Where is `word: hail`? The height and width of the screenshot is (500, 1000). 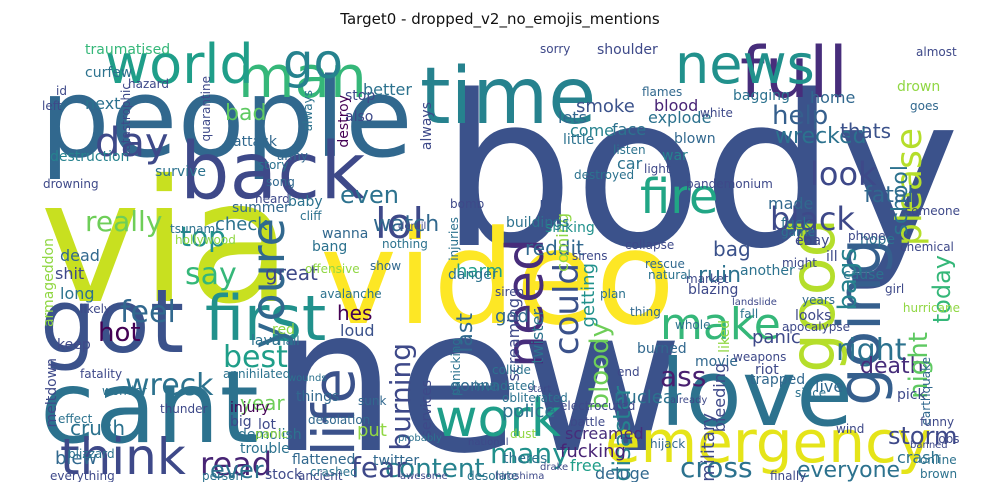 word: hail is located at coordinates (289, 341).